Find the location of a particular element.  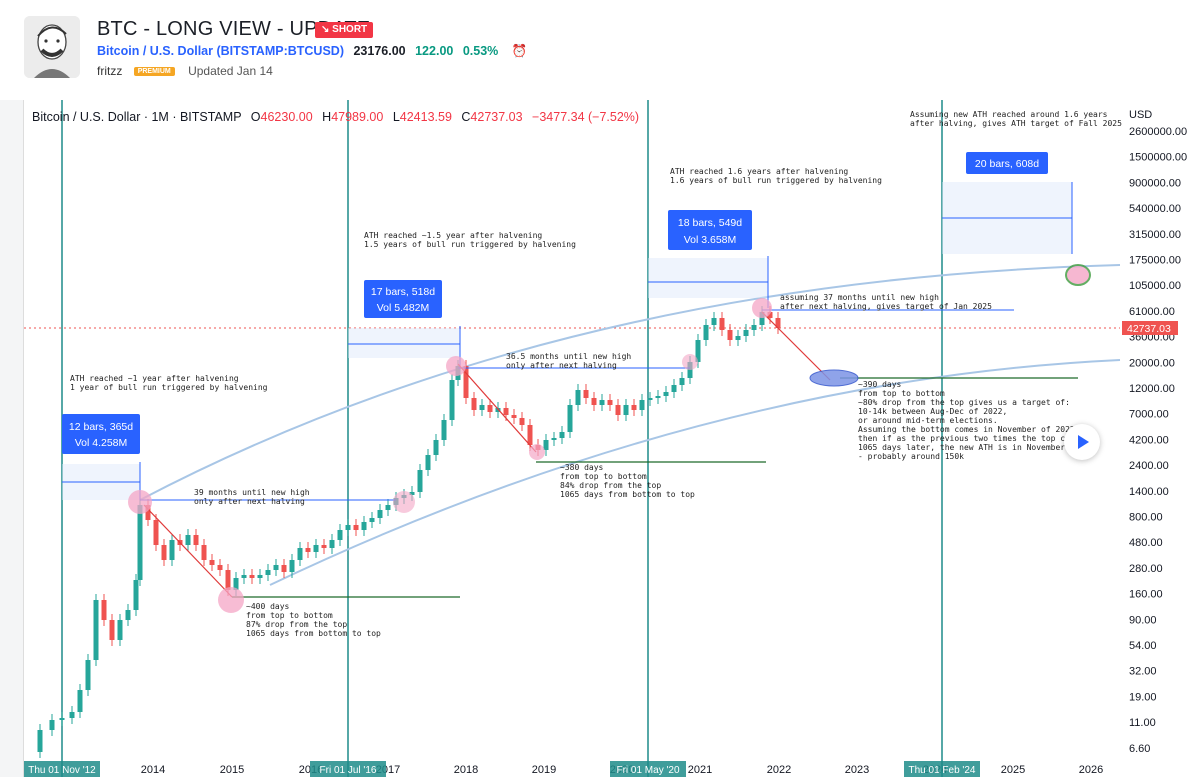

bottom2-line-1: ~380 days is located at coordinates (582, 467).